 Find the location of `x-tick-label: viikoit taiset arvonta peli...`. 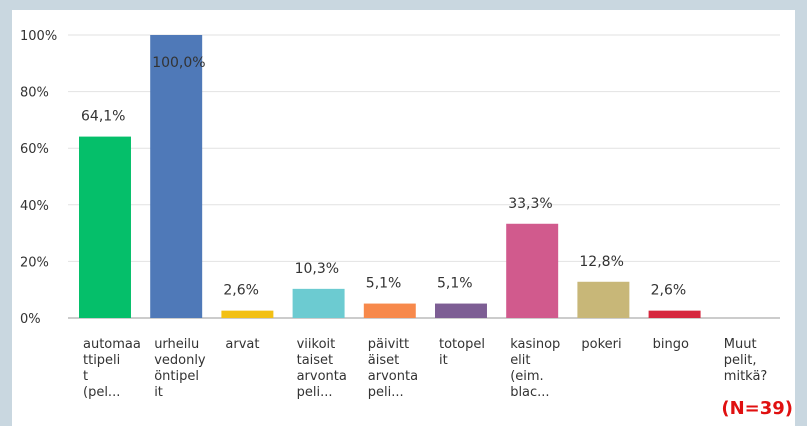

x-tick-label: viikoit taiset arvonta peli... is located at coordinates (322, 368).